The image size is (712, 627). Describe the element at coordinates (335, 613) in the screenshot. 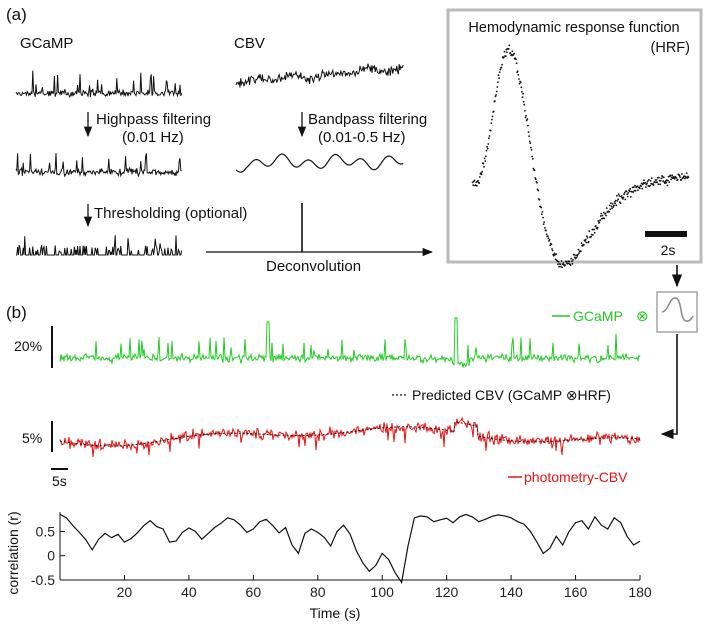

I see `x-axis-label: Time (s)` at that location.